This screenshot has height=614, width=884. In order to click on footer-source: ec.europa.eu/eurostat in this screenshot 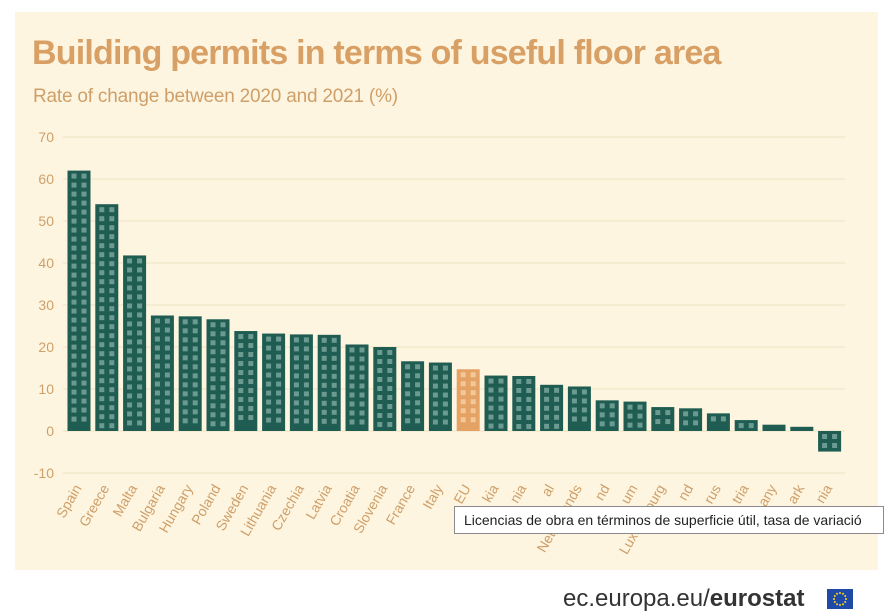, I will do `click(683, 599)`.